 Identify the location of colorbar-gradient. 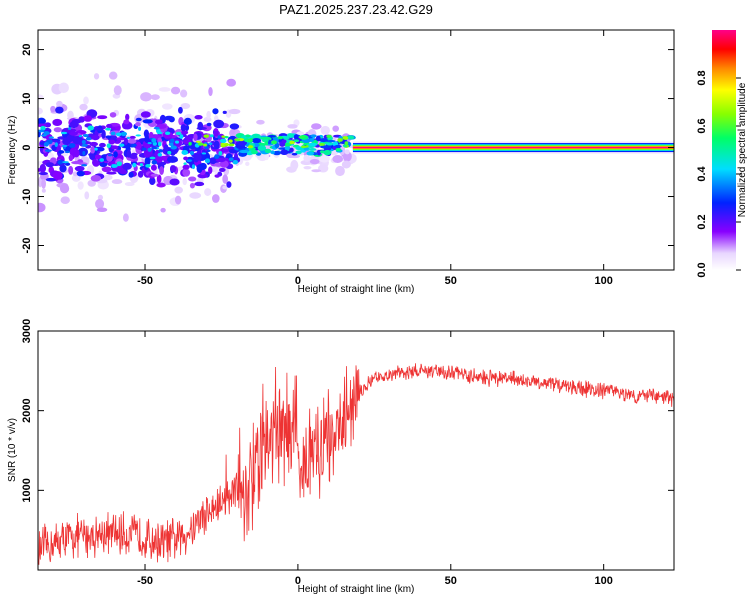
(724, 150).